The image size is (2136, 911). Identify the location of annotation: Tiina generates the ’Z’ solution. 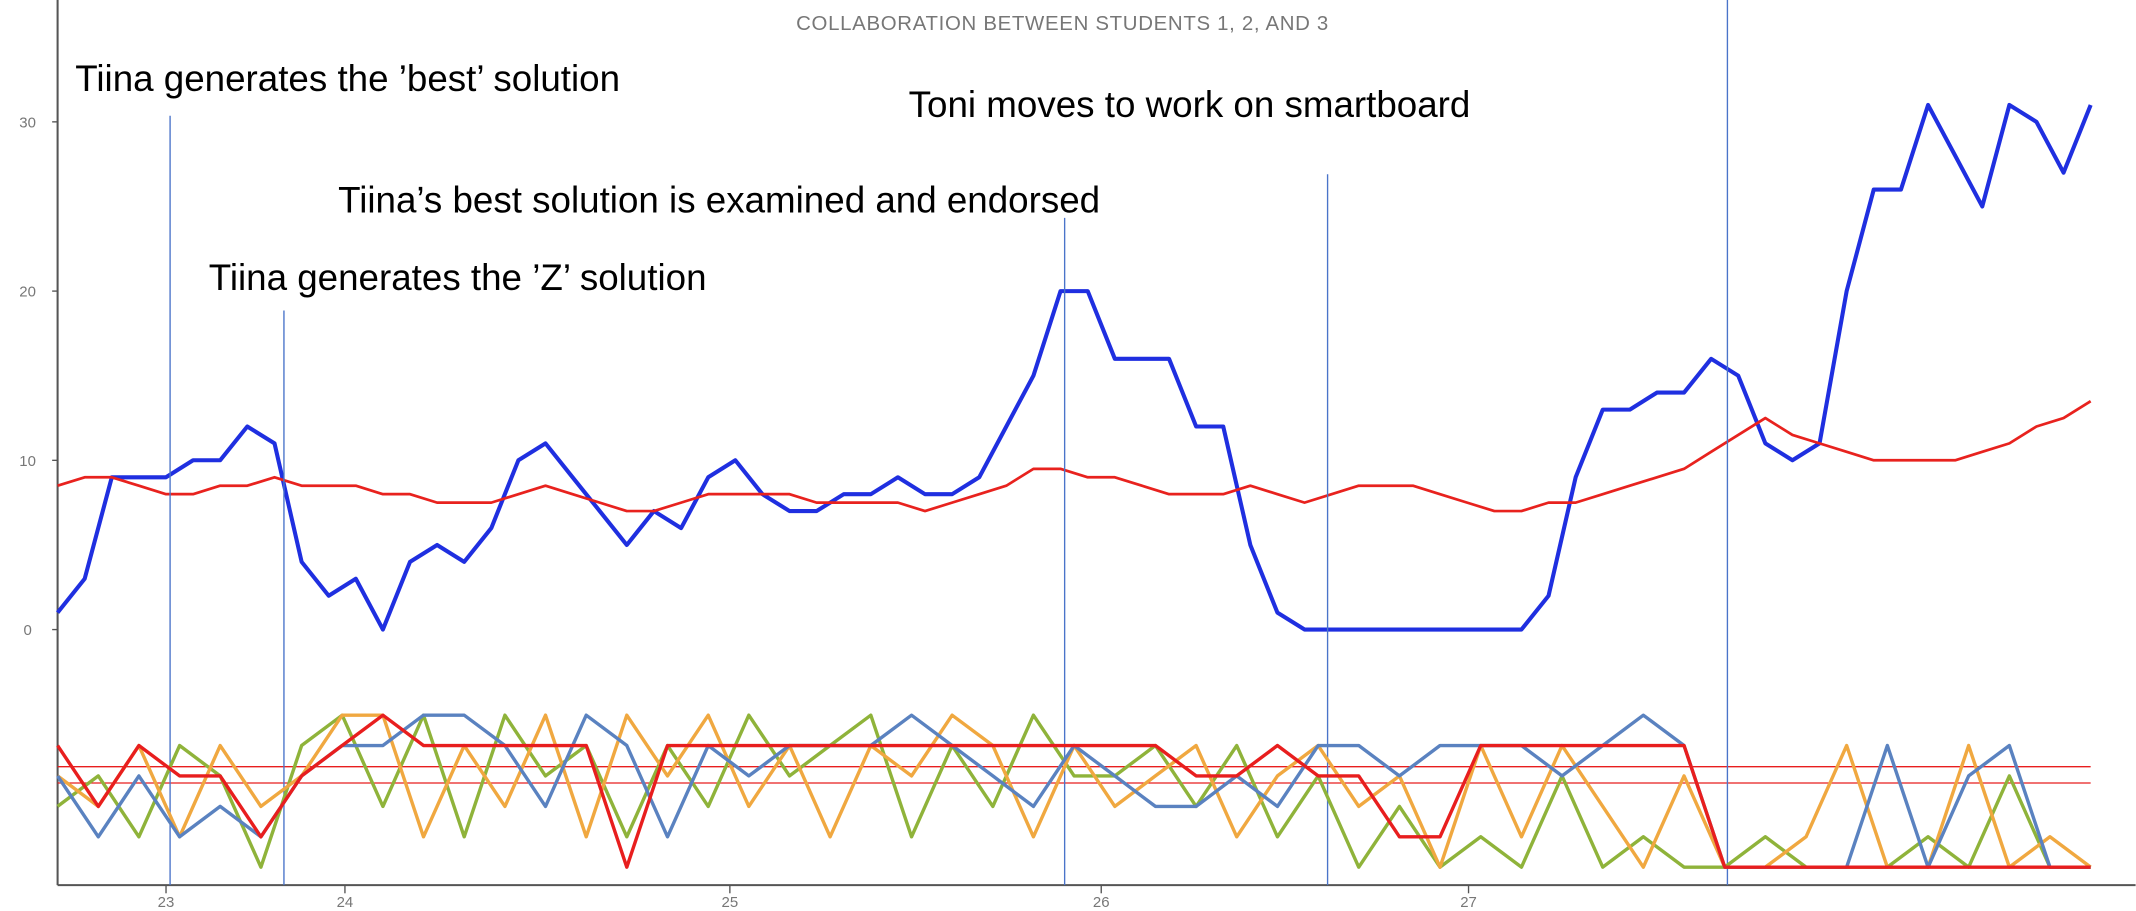
(458, 277).